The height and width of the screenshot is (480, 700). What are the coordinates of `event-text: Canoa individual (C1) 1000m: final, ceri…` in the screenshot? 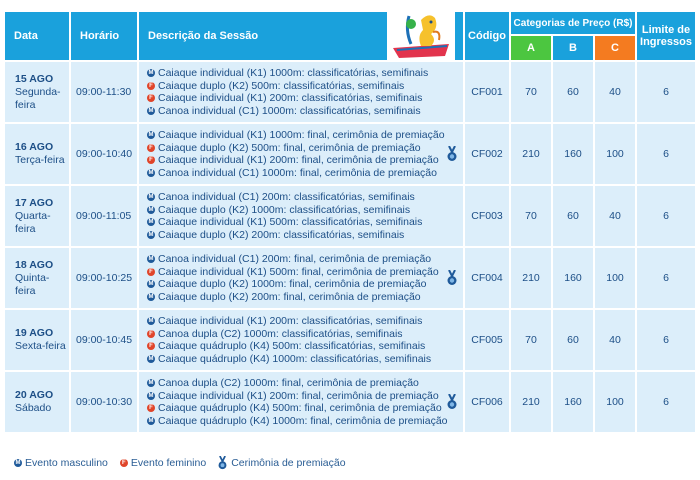 It's located at (297, 172).